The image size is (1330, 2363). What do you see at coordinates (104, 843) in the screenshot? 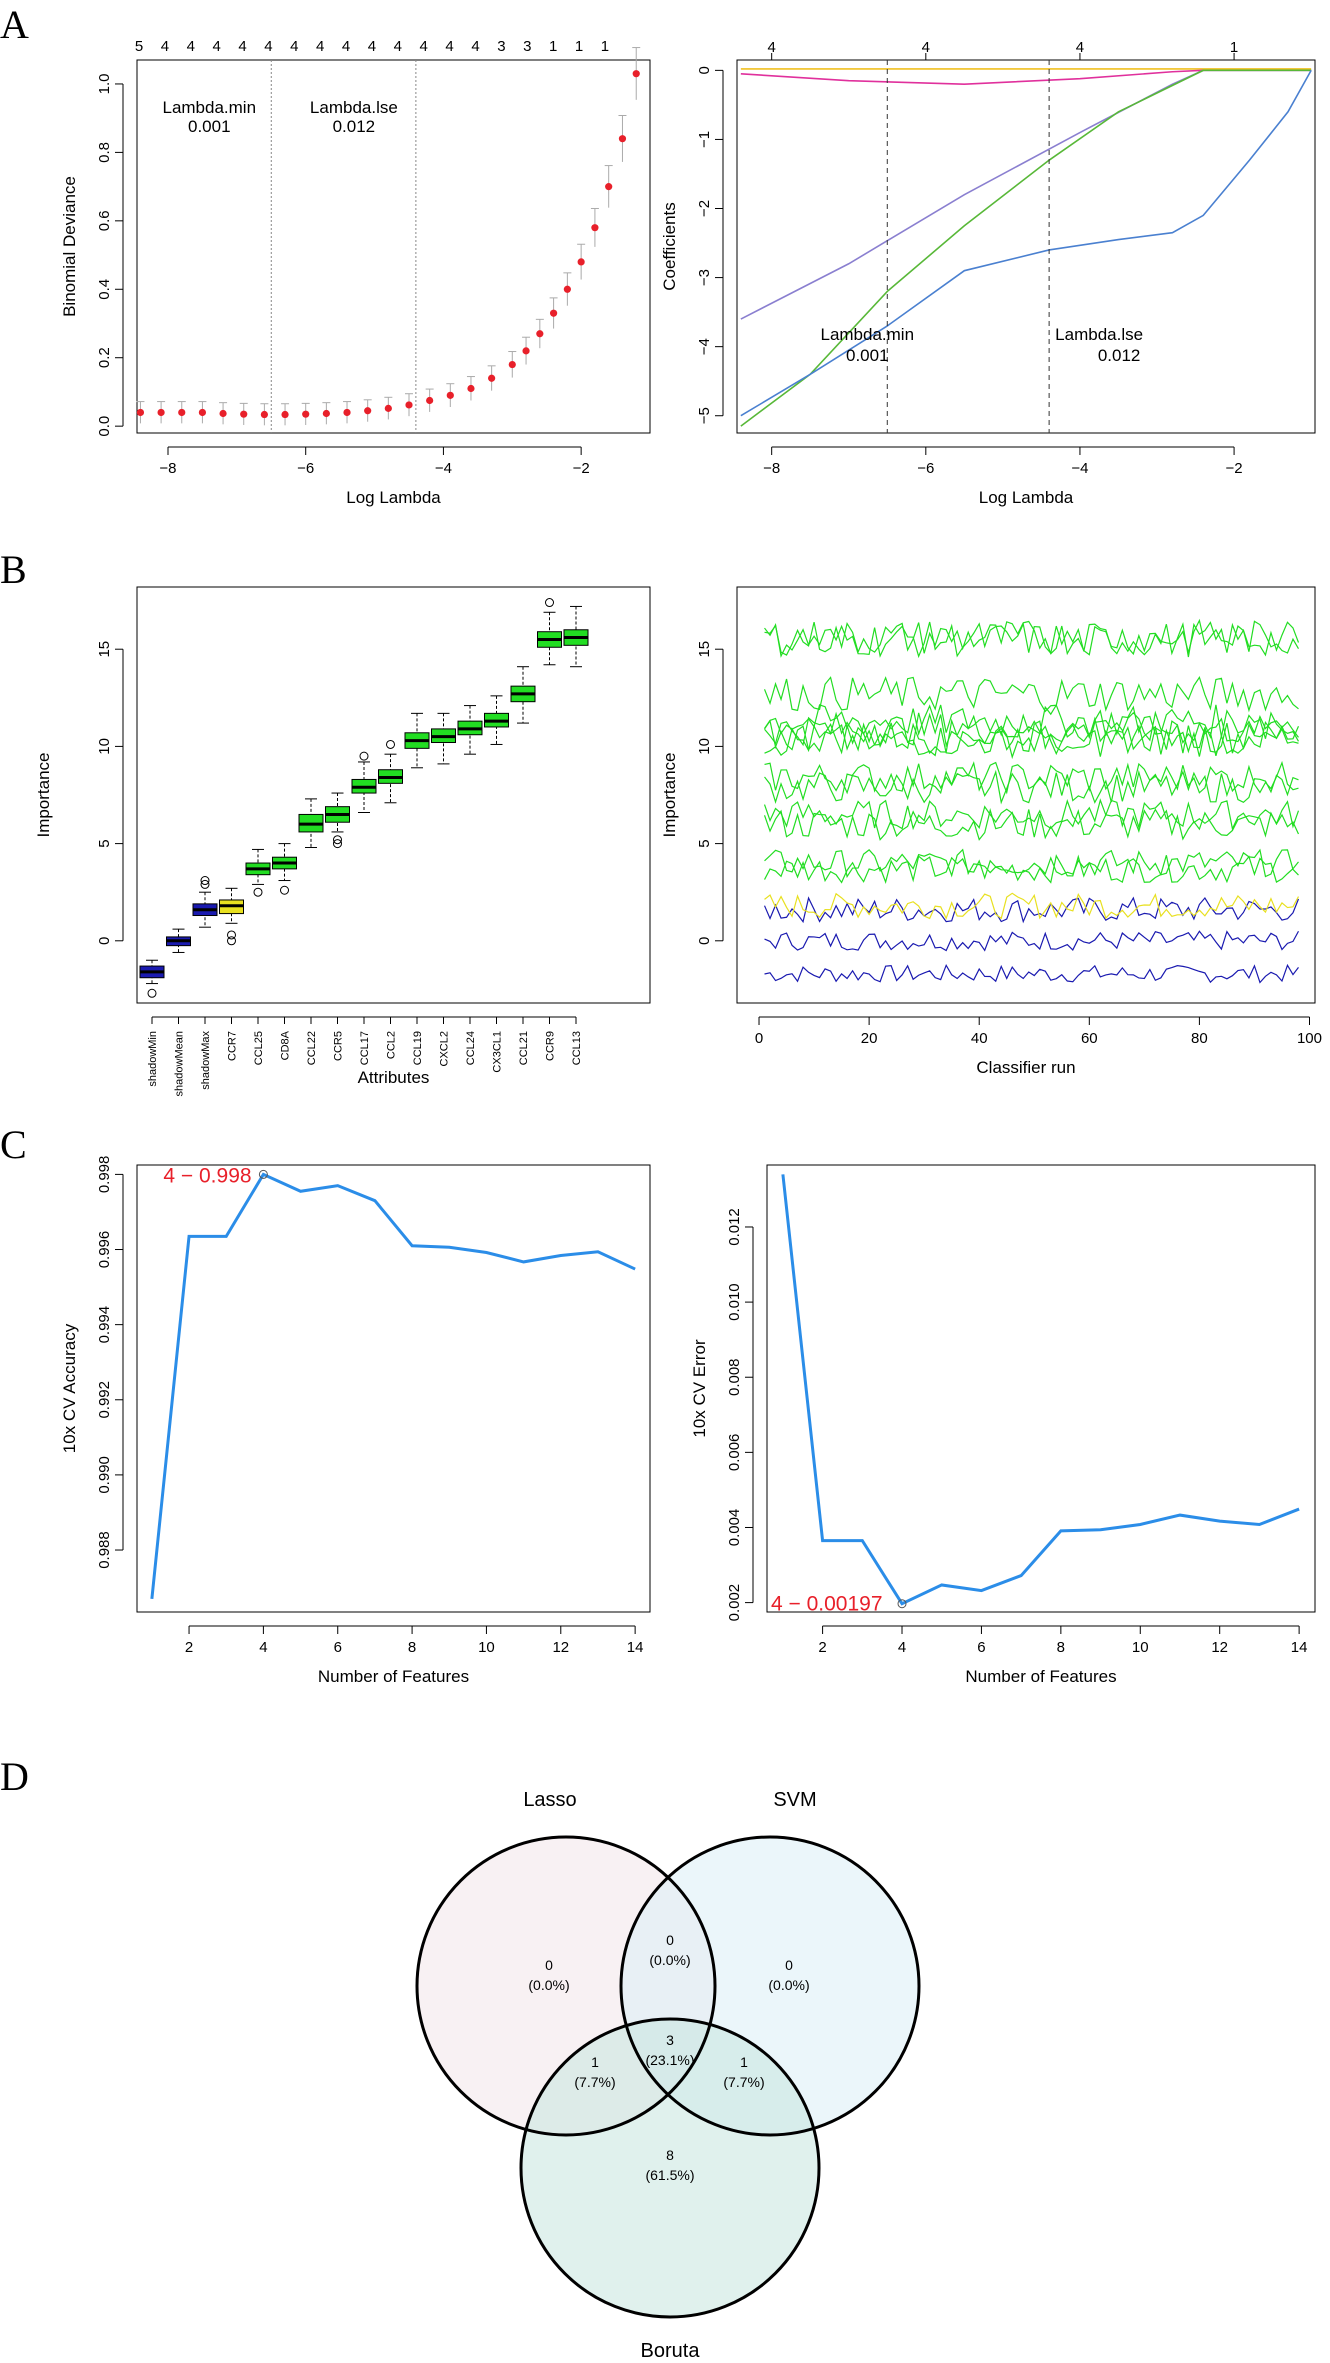
I see `y-tick-label: 5` at bounding box center [104, 843].